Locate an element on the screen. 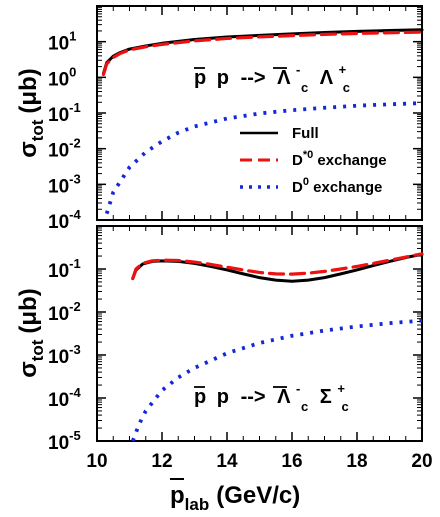 Image resolution: width=440 pixels, height=517 pixels. bottom-y-axis-label: σtot(μb) is located at coordinates (31, 332).